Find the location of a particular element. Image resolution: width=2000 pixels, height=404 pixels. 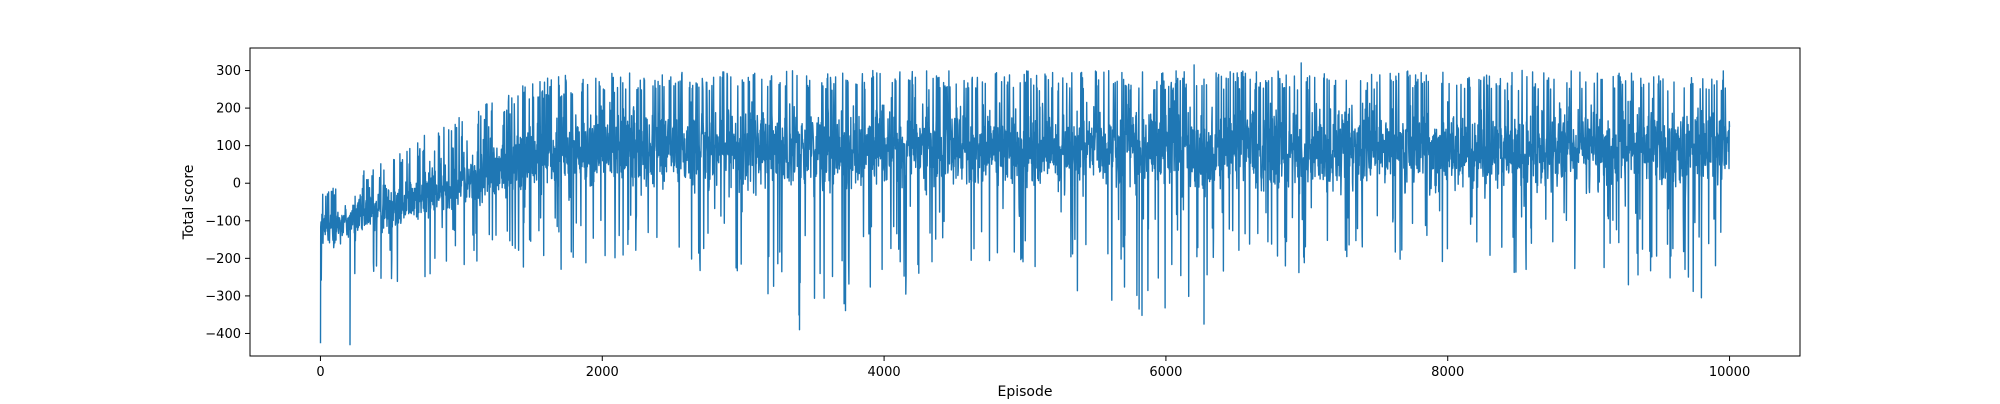

y-tick-label: −400 is located at coordinates (223, 334).